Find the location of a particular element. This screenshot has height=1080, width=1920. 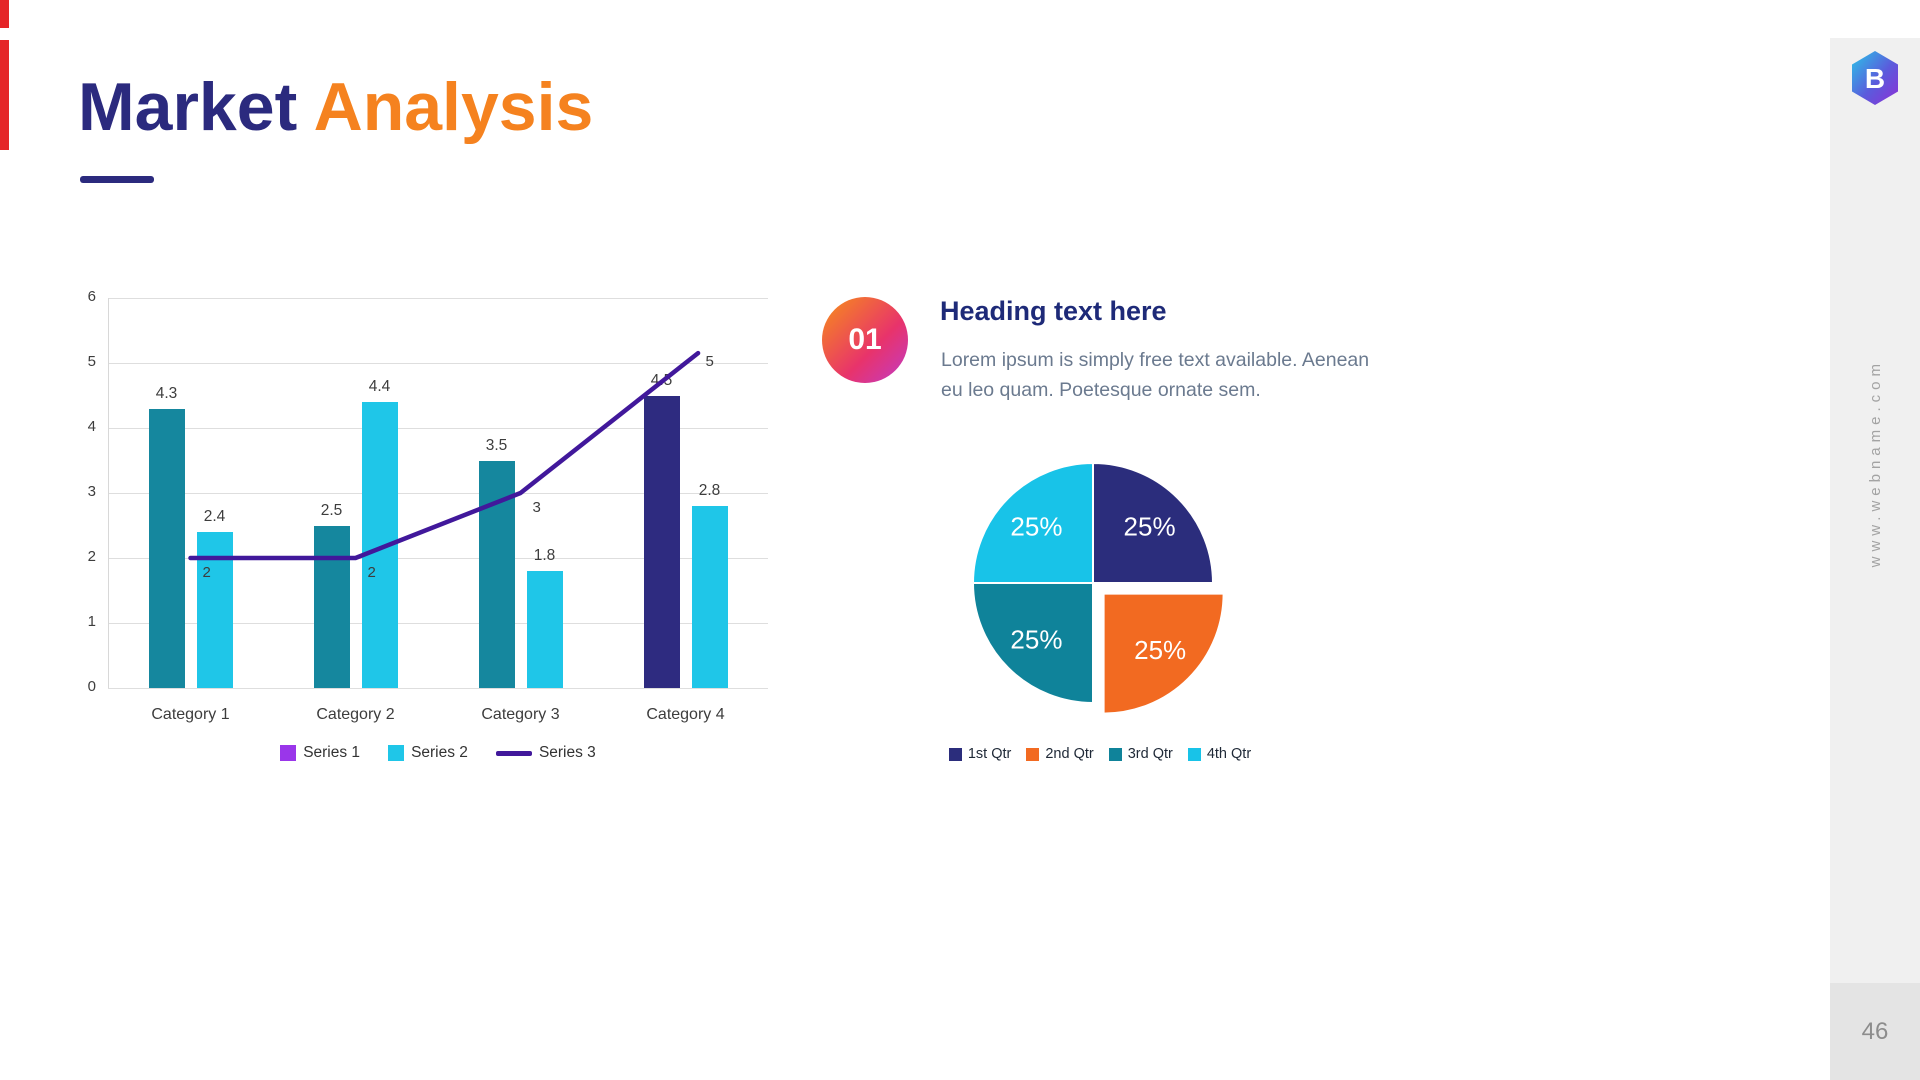

page-number: 46 is located at coordinates (1875, 1031).